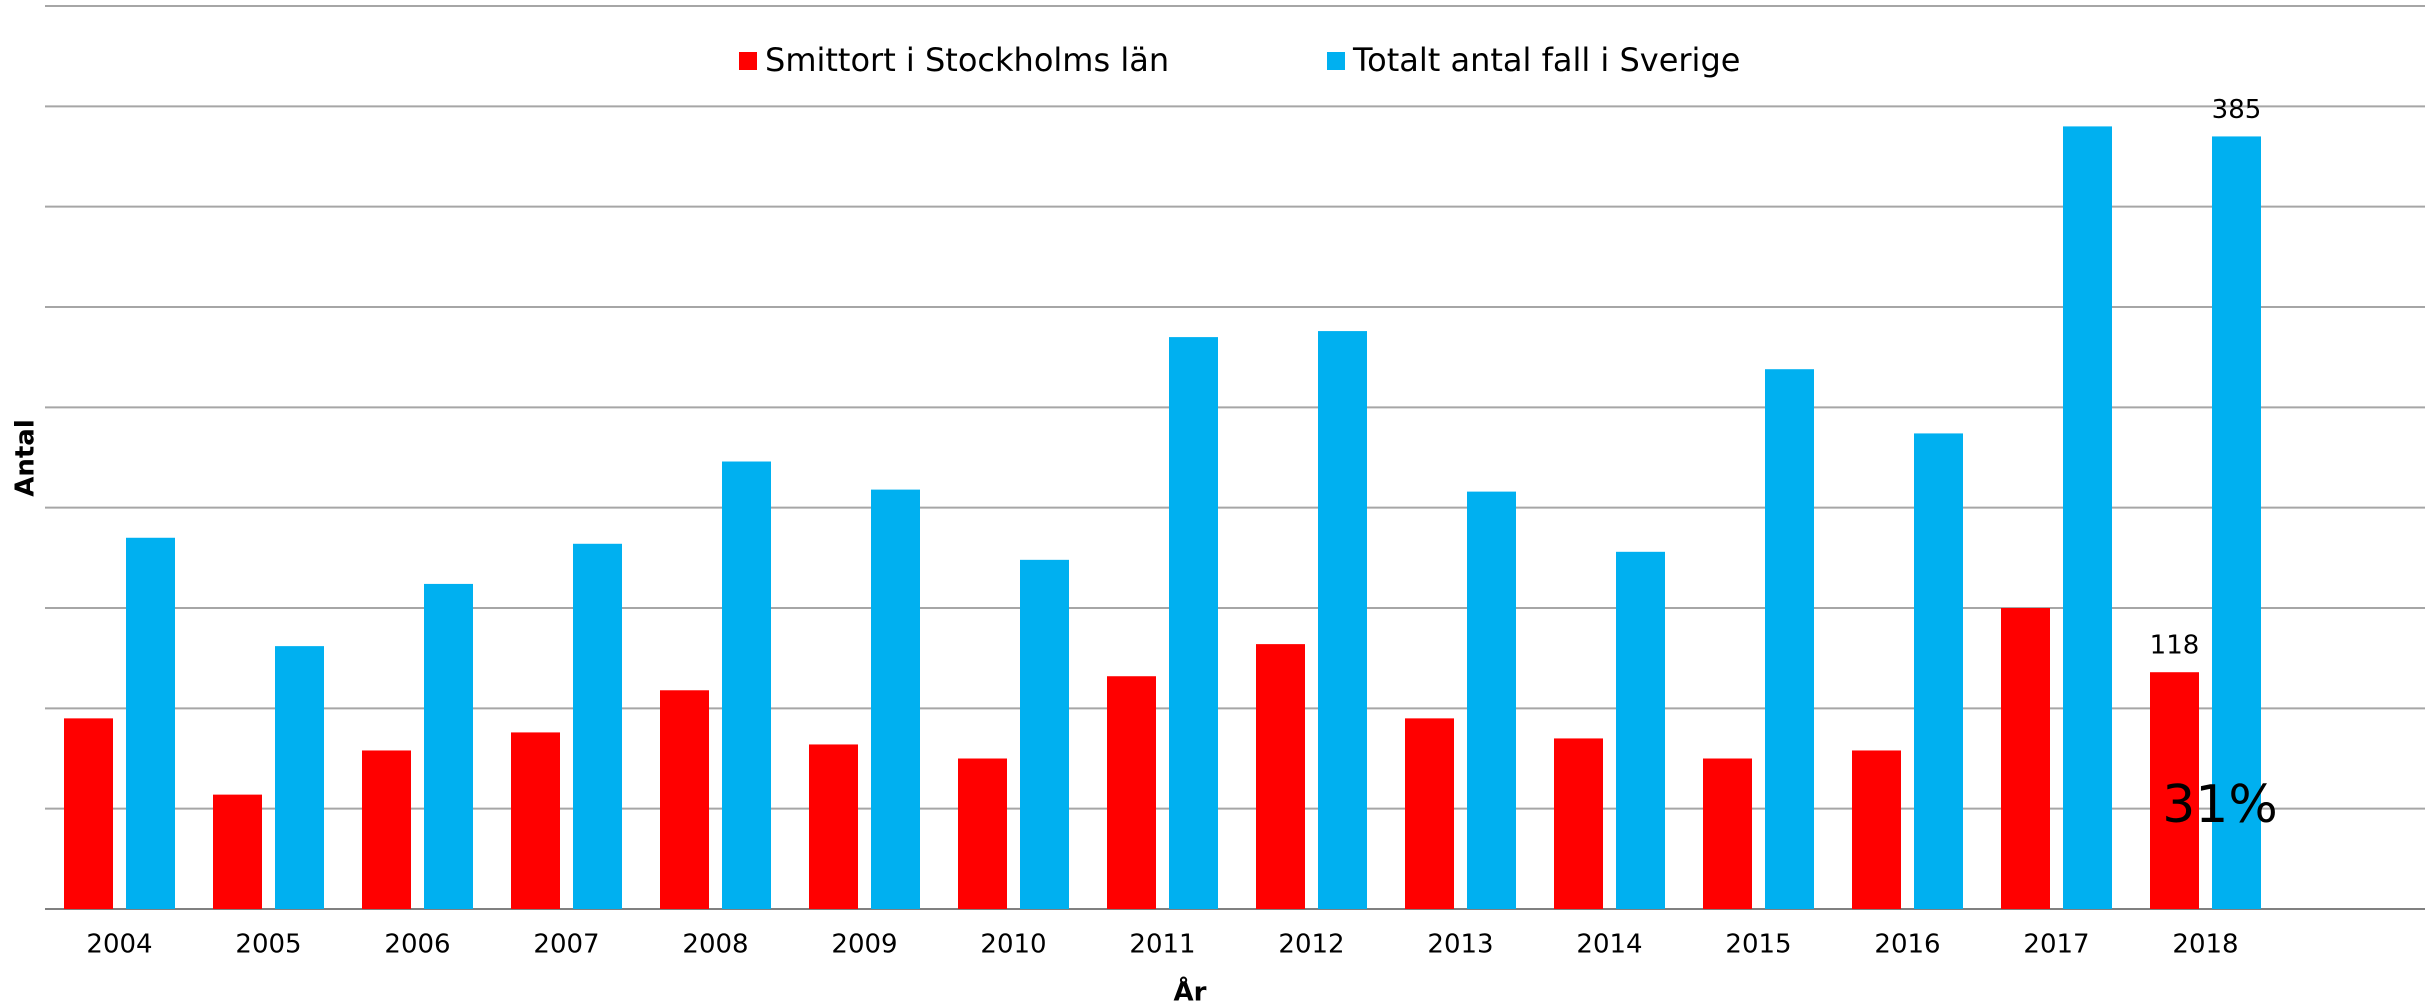 The image size is (2425, 1007). What do you see at coordinates (2237, 110) in the screenshot?
I see `data-label: 385` at bounding box center [2237, 110].